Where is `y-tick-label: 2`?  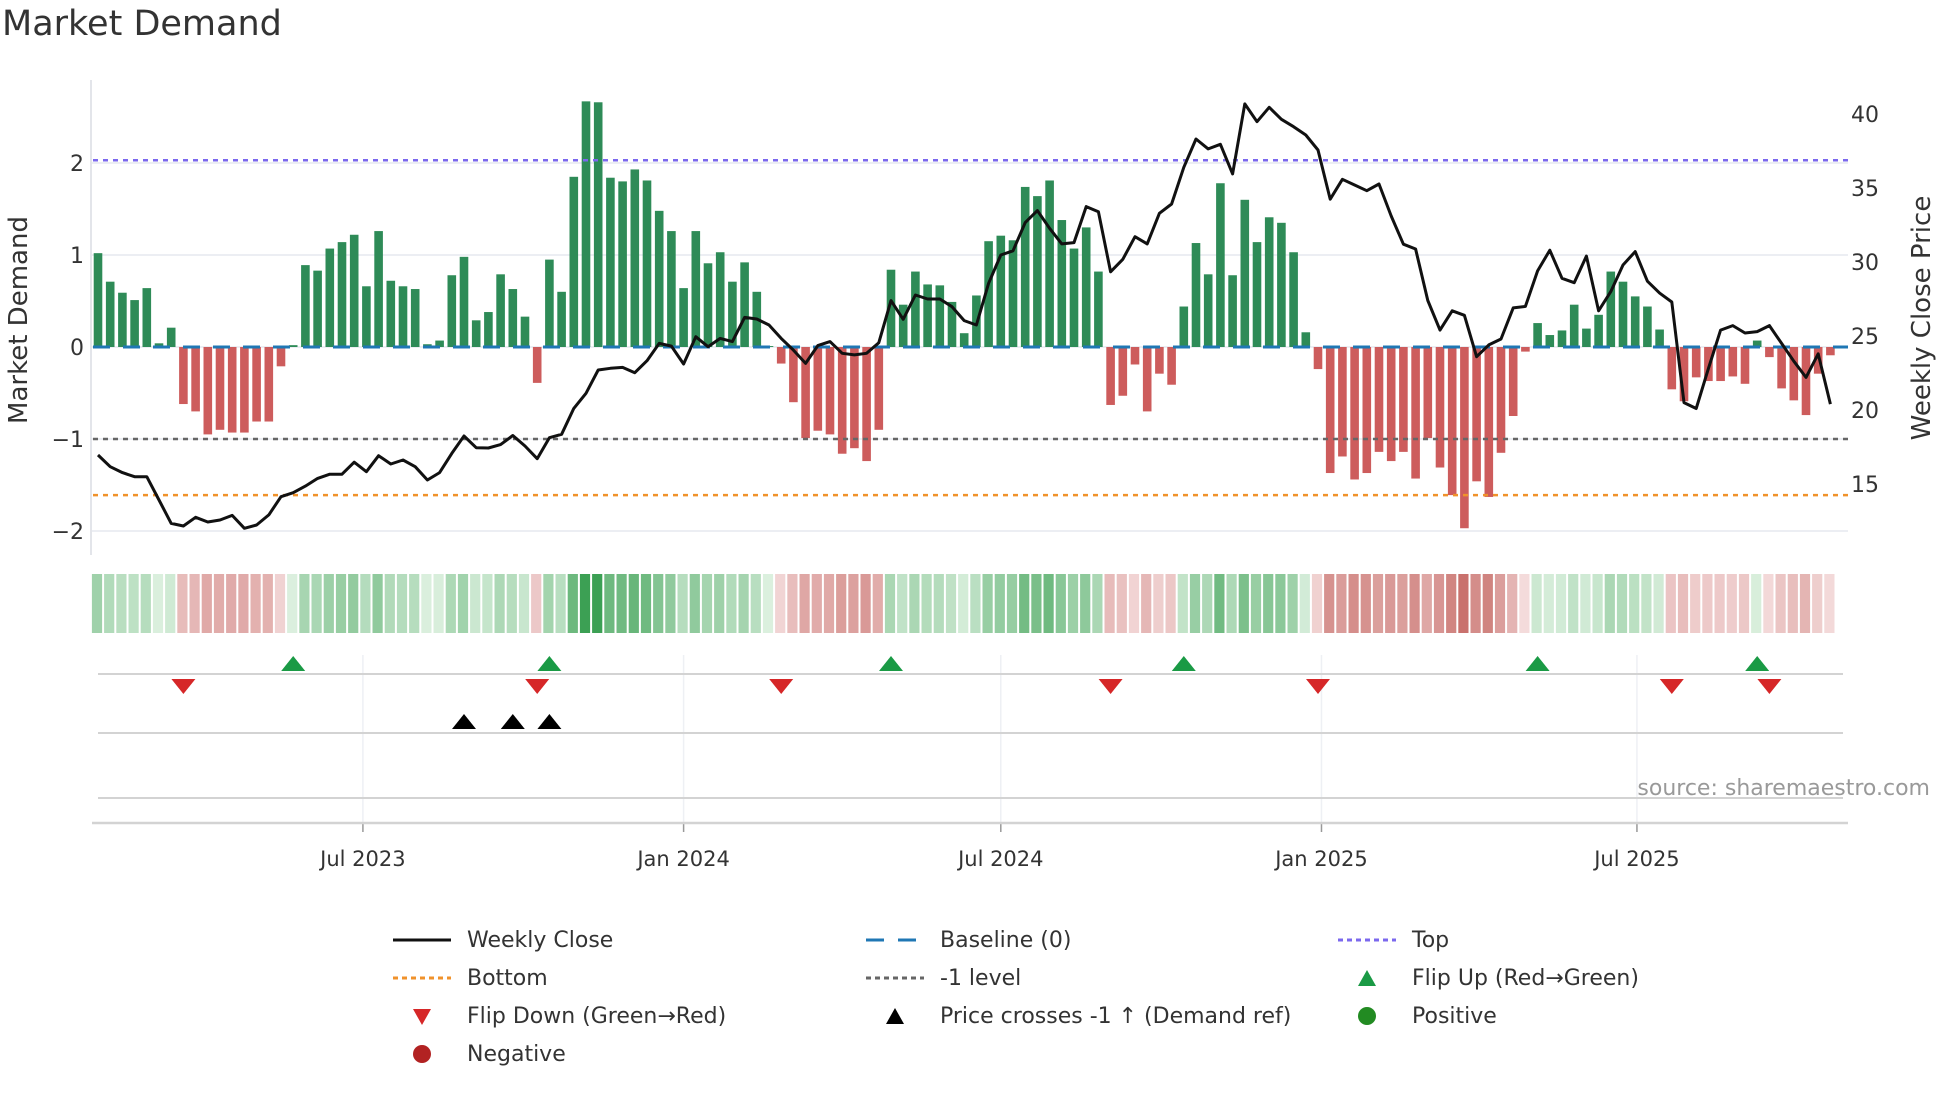
y-tick-label: 2 is located at coordinates (77, 164).